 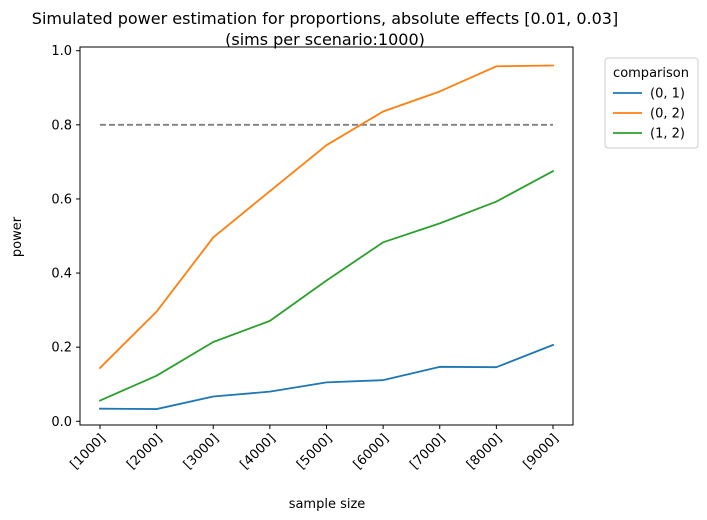 What do you see at coordinates (484, 451) in the screenshot?
I see `x-tick-label: [8000]` at bounding box center [484, 451].